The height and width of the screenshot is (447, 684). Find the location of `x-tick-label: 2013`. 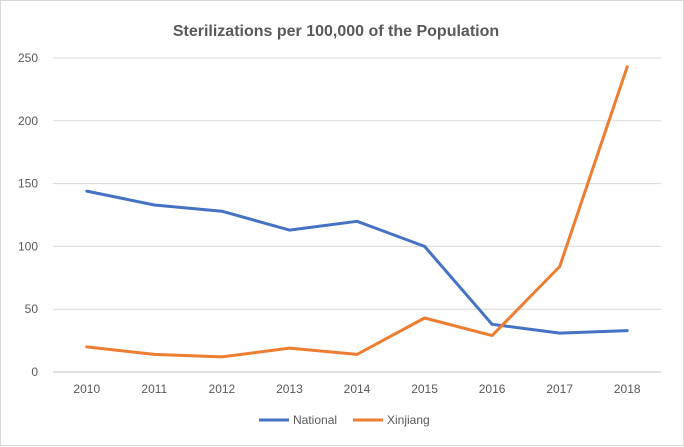

x-tick-label: 2013 is located at coordinates (289, 389).